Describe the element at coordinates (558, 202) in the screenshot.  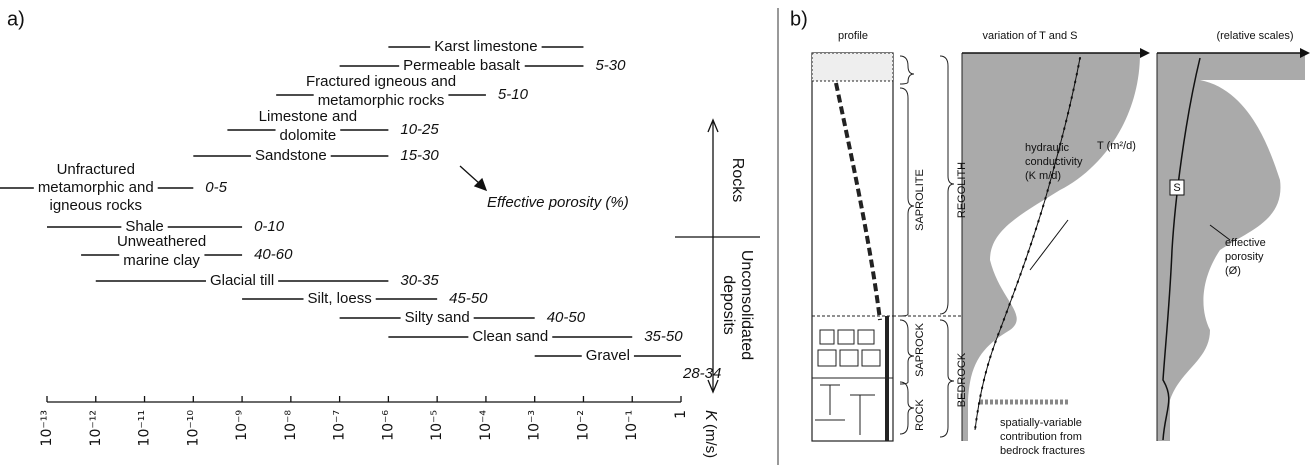
I see `annotation: Effective porosity (%)` at that location.